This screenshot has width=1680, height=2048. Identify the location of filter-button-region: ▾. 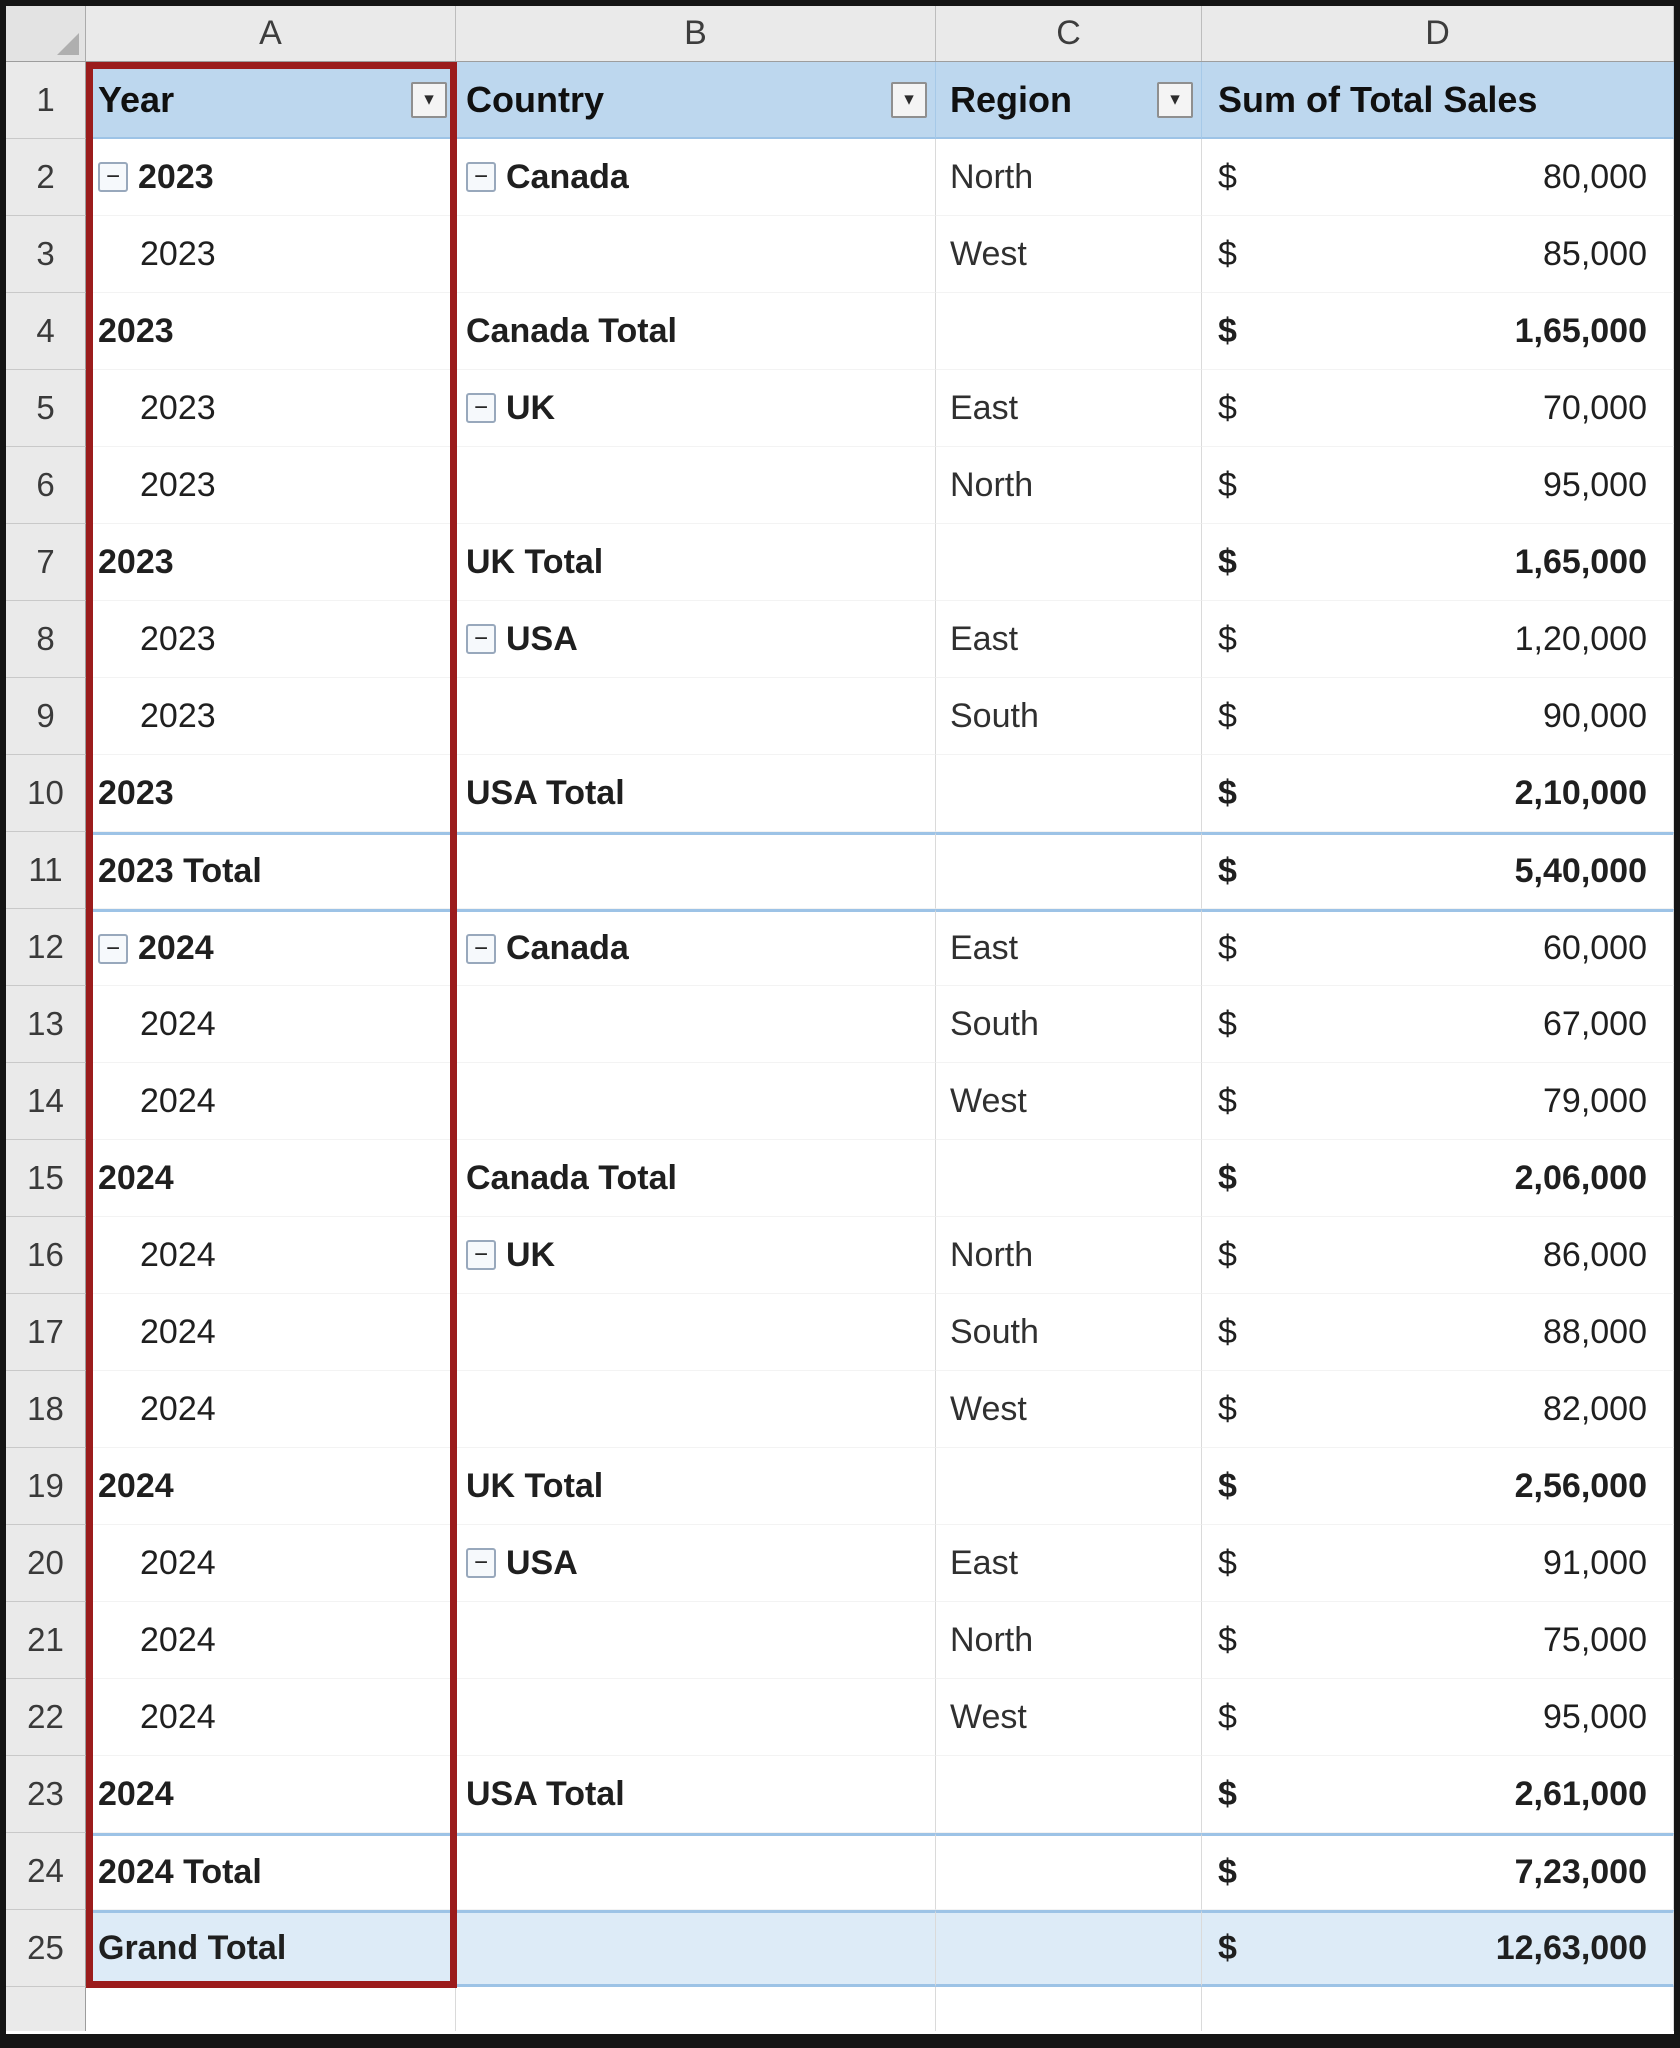
(1175, 99).